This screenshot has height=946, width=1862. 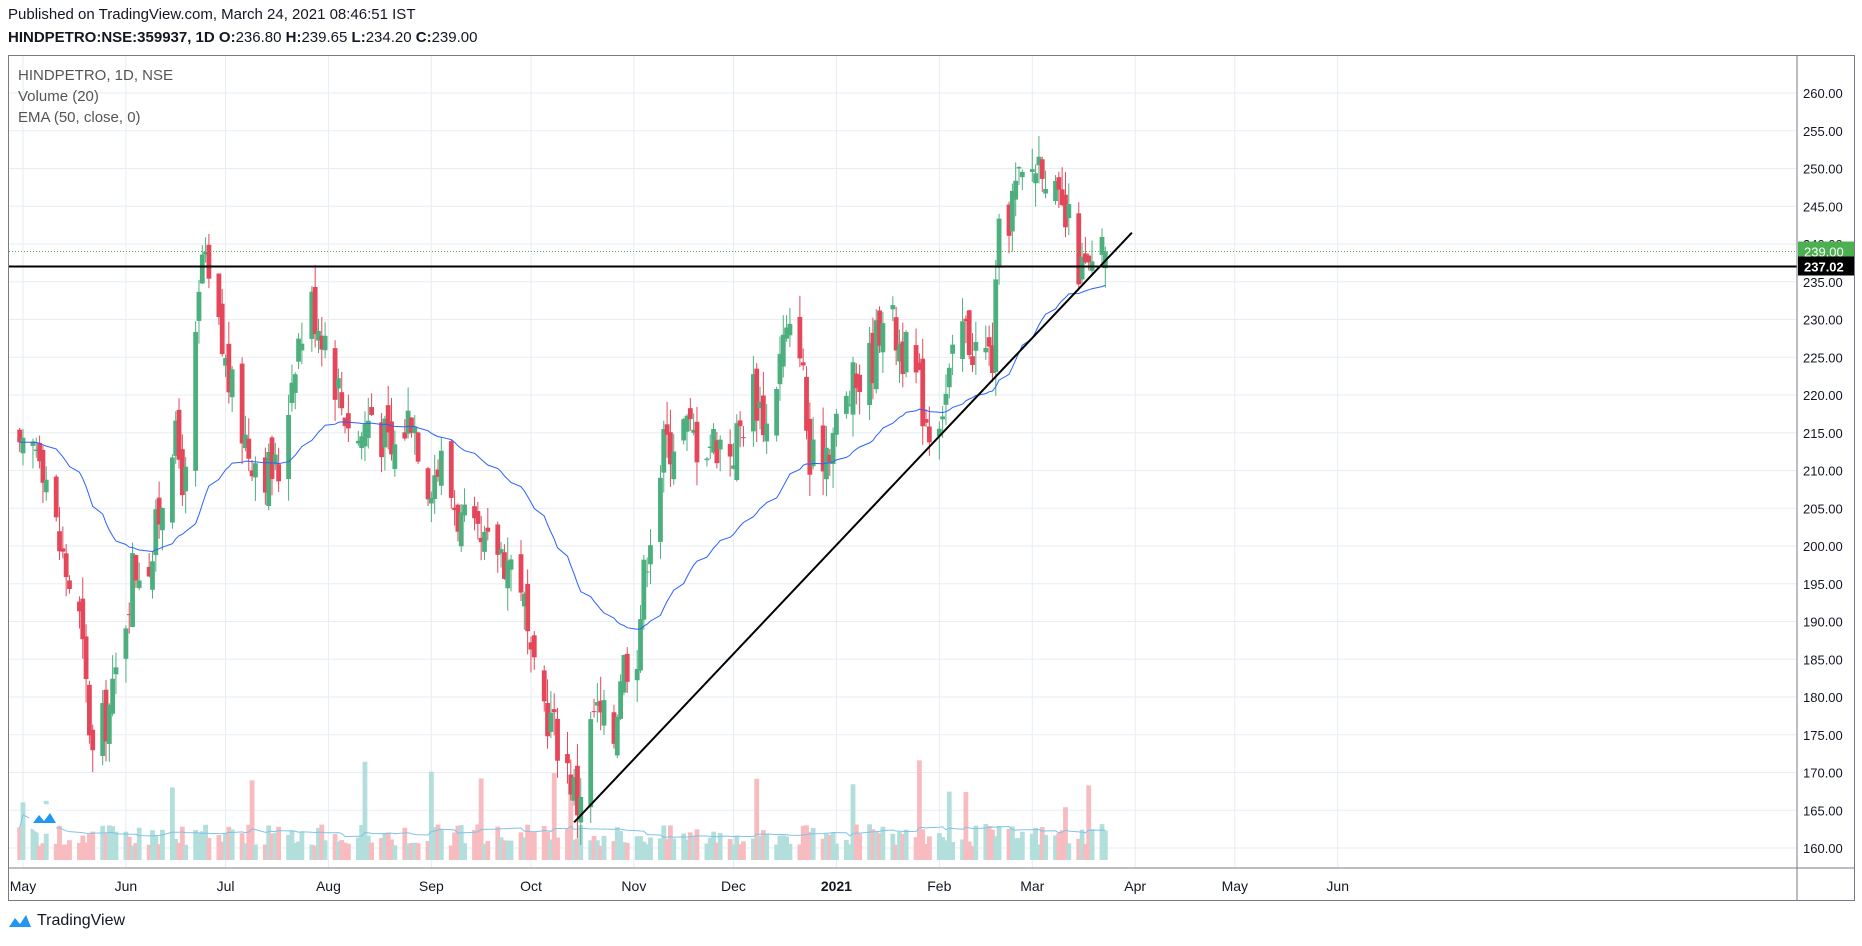 I want to click on price-tick-label: 230.00, so click(x=1823, y=320).